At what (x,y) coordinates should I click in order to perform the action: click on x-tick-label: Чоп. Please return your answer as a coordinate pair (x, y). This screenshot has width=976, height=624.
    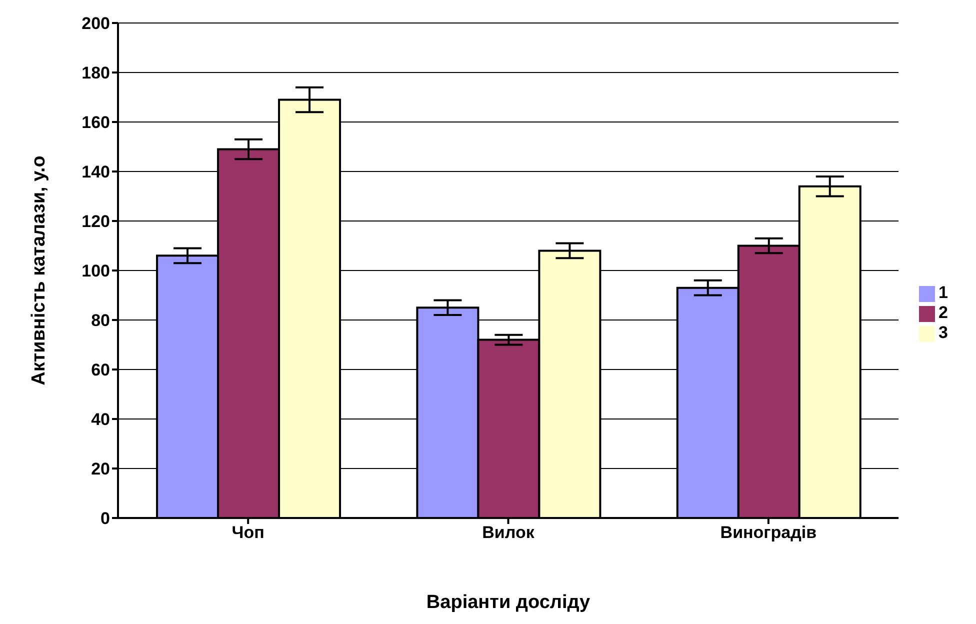
    Looking at the image, I should click on (248, 532).